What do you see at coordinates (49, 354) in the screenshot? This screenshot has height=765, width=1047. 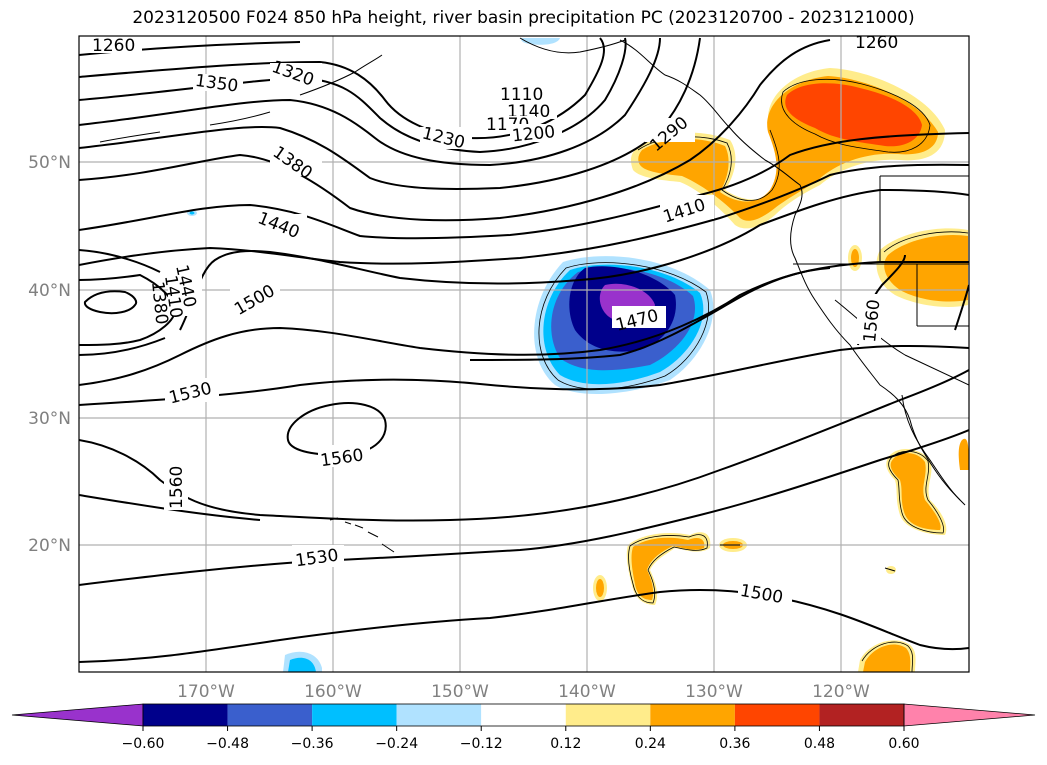 I see `lat-axis: 50°N 40°N 30°N 20°N` at bounding box center [49, 354].